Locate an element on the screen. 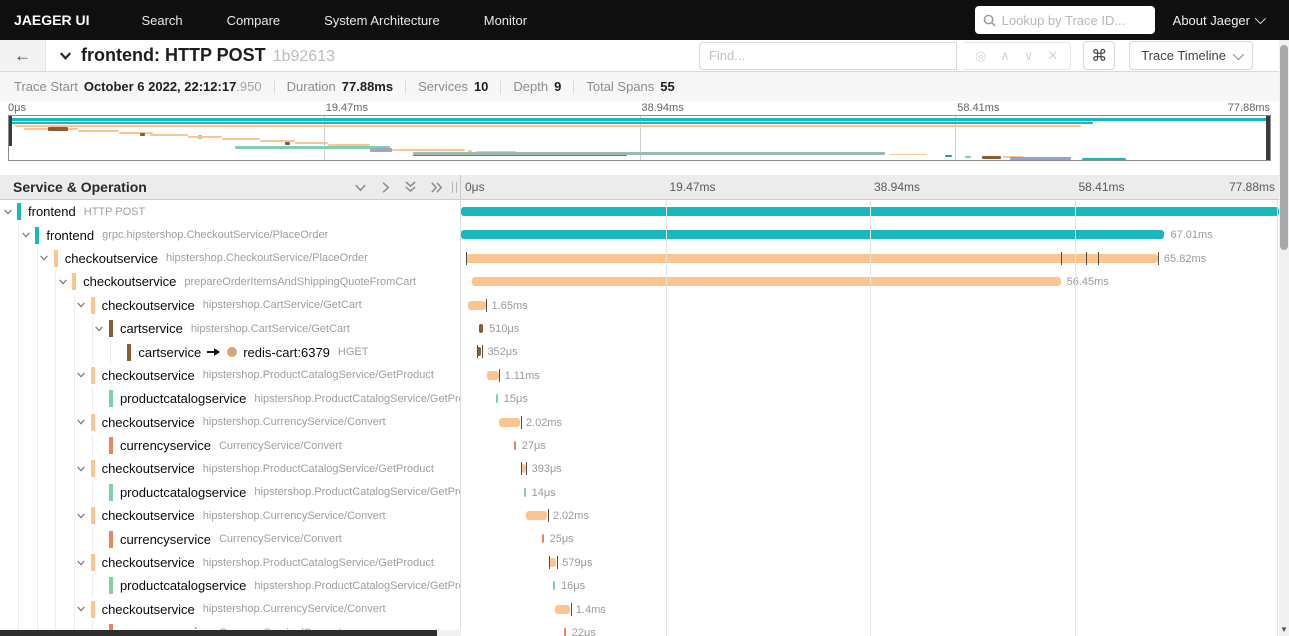 The width and height of the screenshot is (1289, 636). vertical-scrollbar-thumb is located at coordinates (1284, 147).